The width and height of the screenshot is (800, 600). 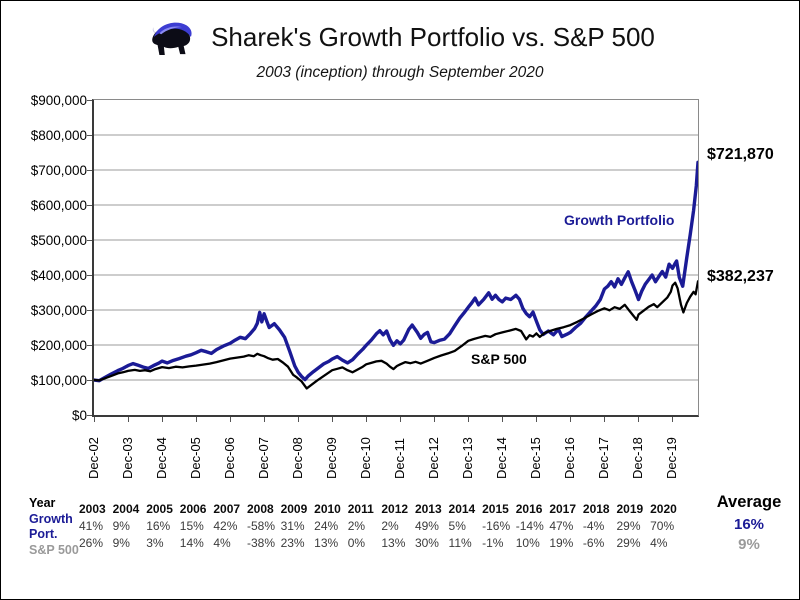 What do you see at coordinates (260, 509) in the screenshot?
I see `year-header: 2008` at bounding box center [260, 509].